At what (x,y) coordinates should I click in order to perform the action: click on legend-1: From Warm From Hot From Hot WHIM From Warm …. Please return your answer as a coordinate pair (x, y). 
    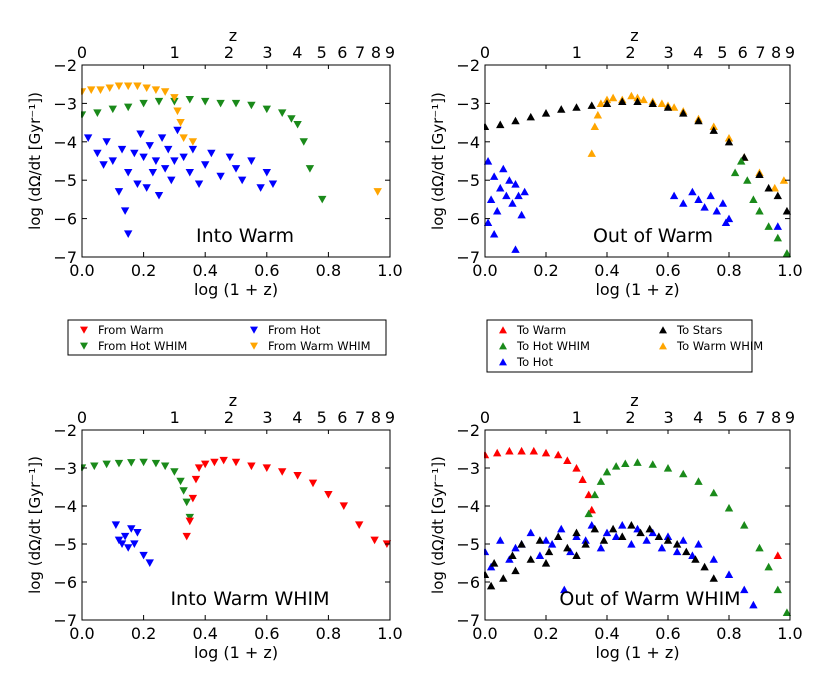
    Looking at the image, I should click on (227, 337).